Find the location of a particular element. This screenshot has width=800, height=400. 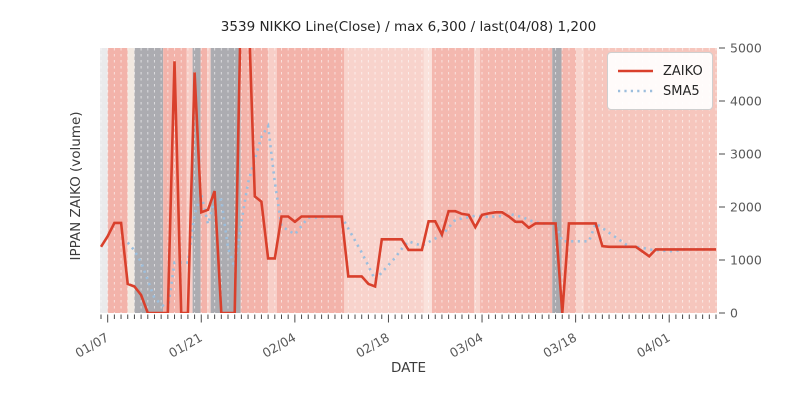

y-tick-label: 0 is located at coordinates (734, 313).